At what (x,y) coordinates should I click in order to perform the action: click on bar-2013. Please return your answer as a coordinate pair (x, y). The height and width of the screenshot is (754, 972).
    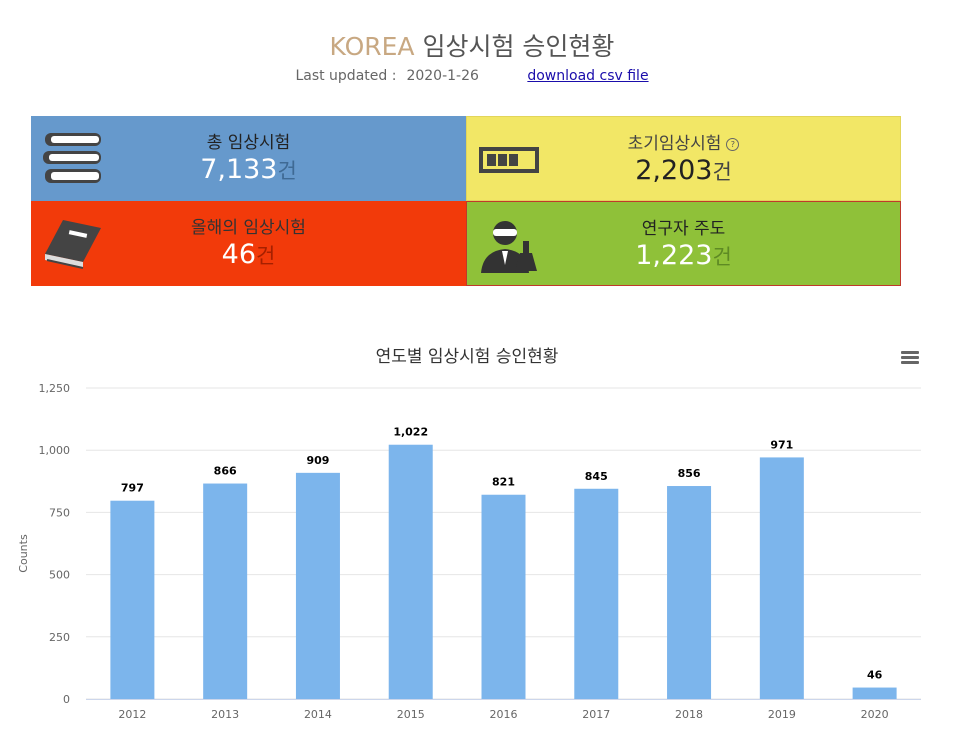
    Looking at the image, I should click on (225, 591).